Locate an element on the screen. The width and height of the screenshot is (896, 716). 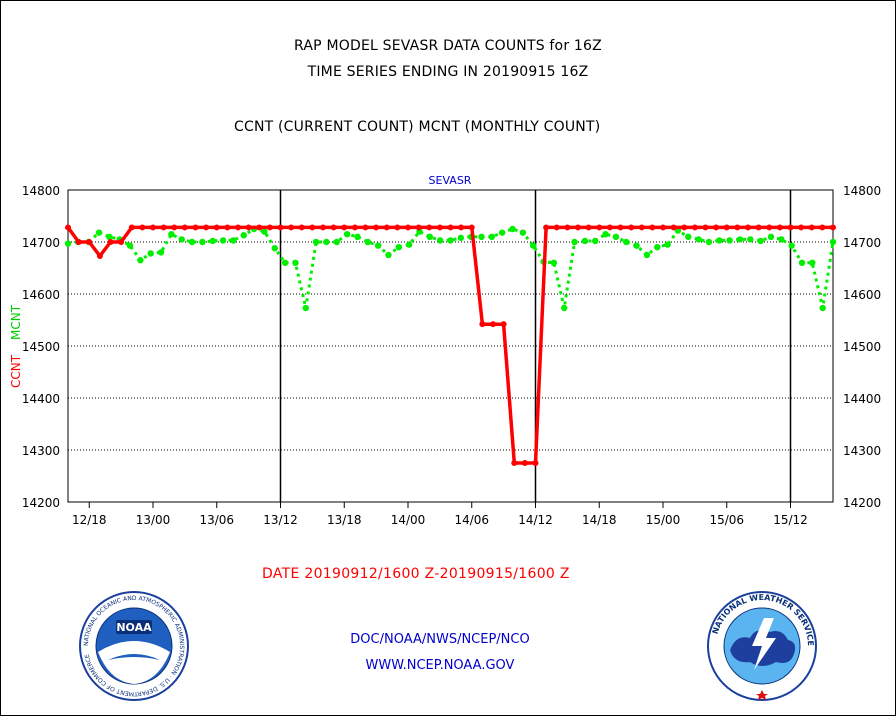
x-tick-label: 14/12 is located at coordinates (535, 520).